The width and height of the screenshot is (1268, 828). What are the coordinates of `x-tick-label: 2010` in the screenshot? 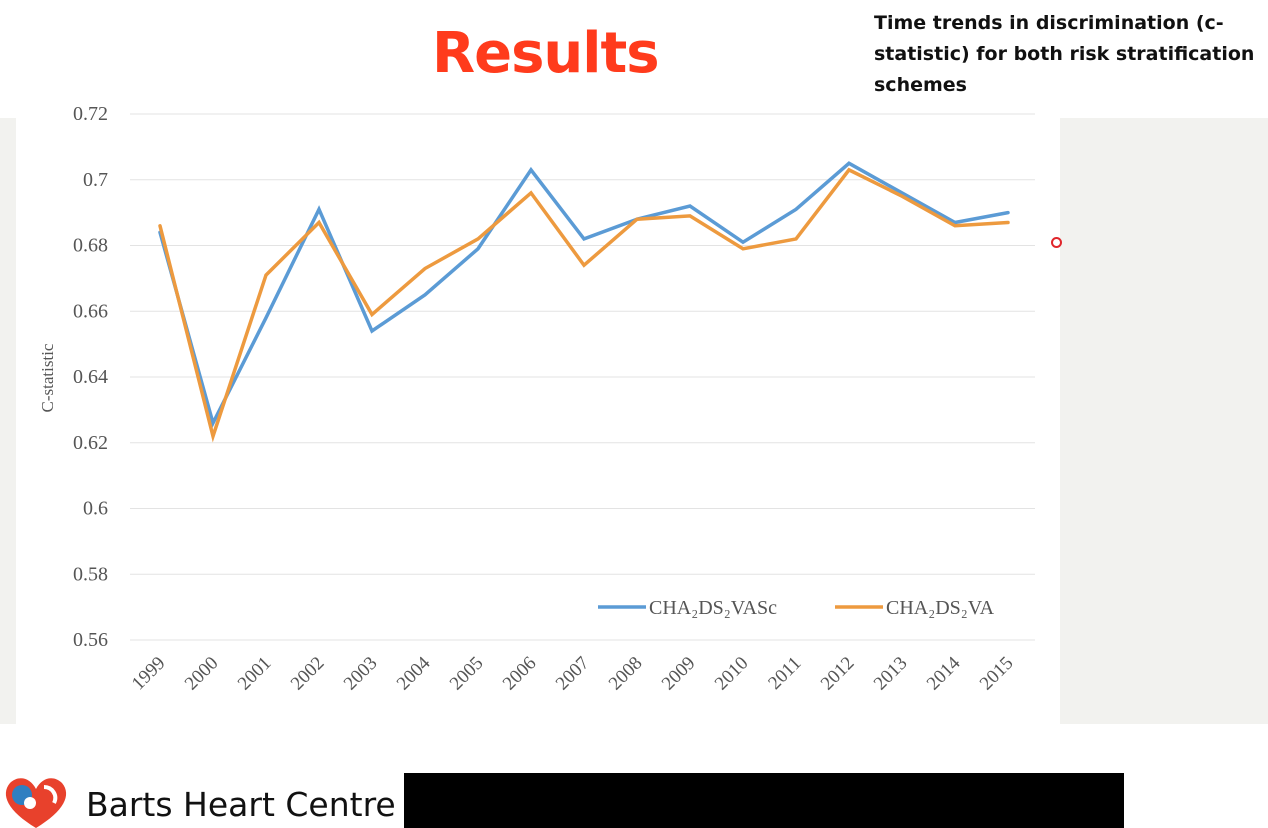 It's located at (732, 674).